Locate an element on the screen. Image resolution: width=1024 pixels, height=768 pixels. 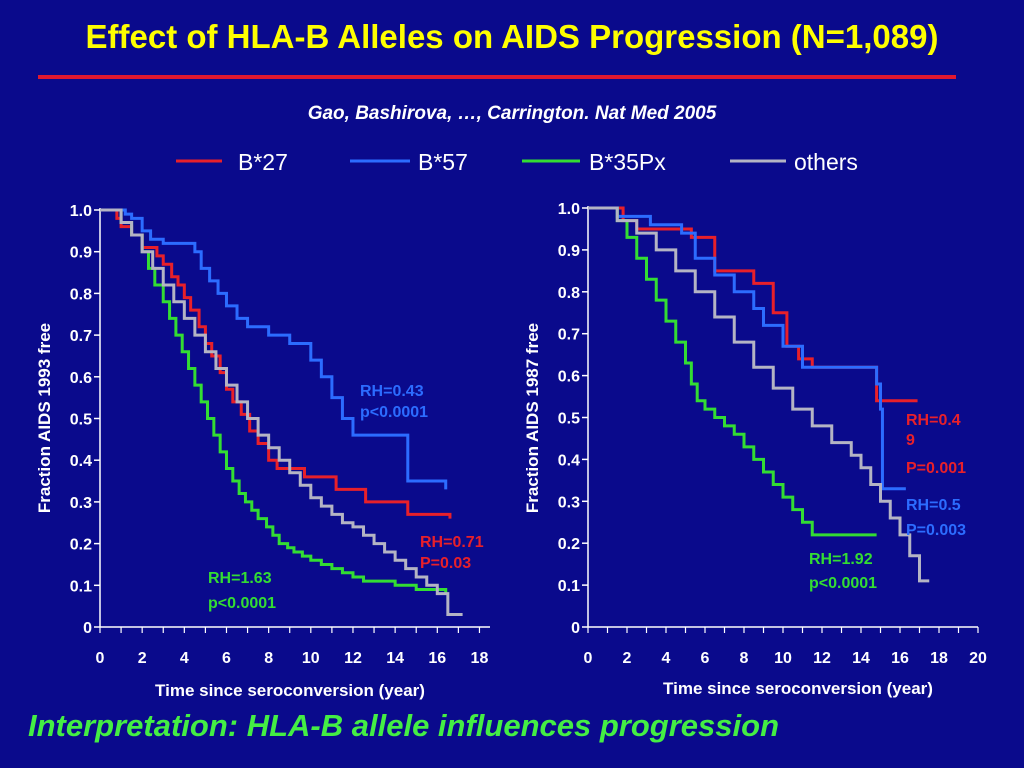
chart-legend: B*27 B*57 B*35Px others is located at coordinates (517, 162).